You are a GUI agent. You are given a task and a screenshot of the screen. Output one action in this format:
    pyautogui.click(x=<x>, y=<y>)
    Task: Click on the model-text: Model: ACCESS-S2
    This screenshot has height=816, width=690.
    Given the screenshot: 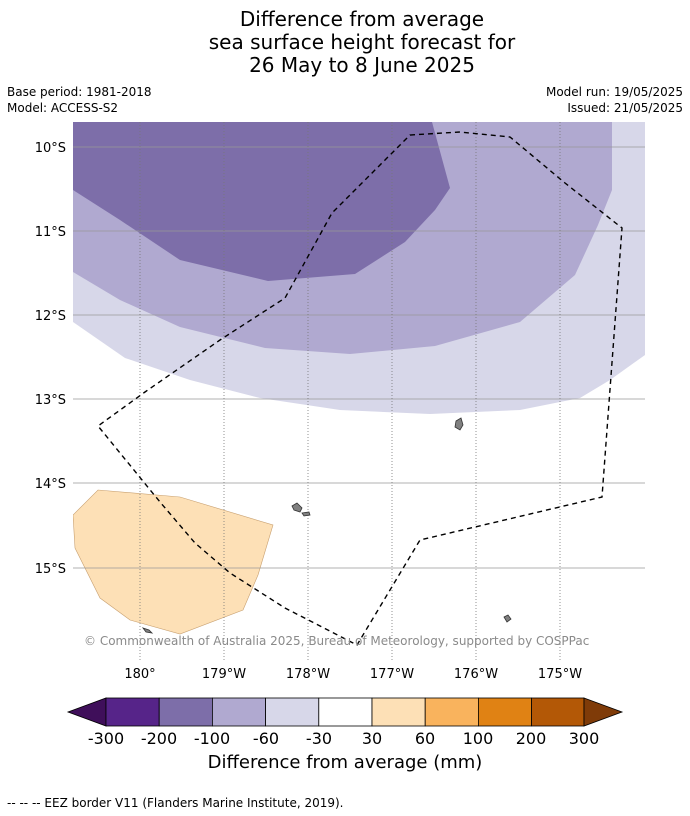 What is the action you would take?
    pyautogui.click(x=63, y=108)
    